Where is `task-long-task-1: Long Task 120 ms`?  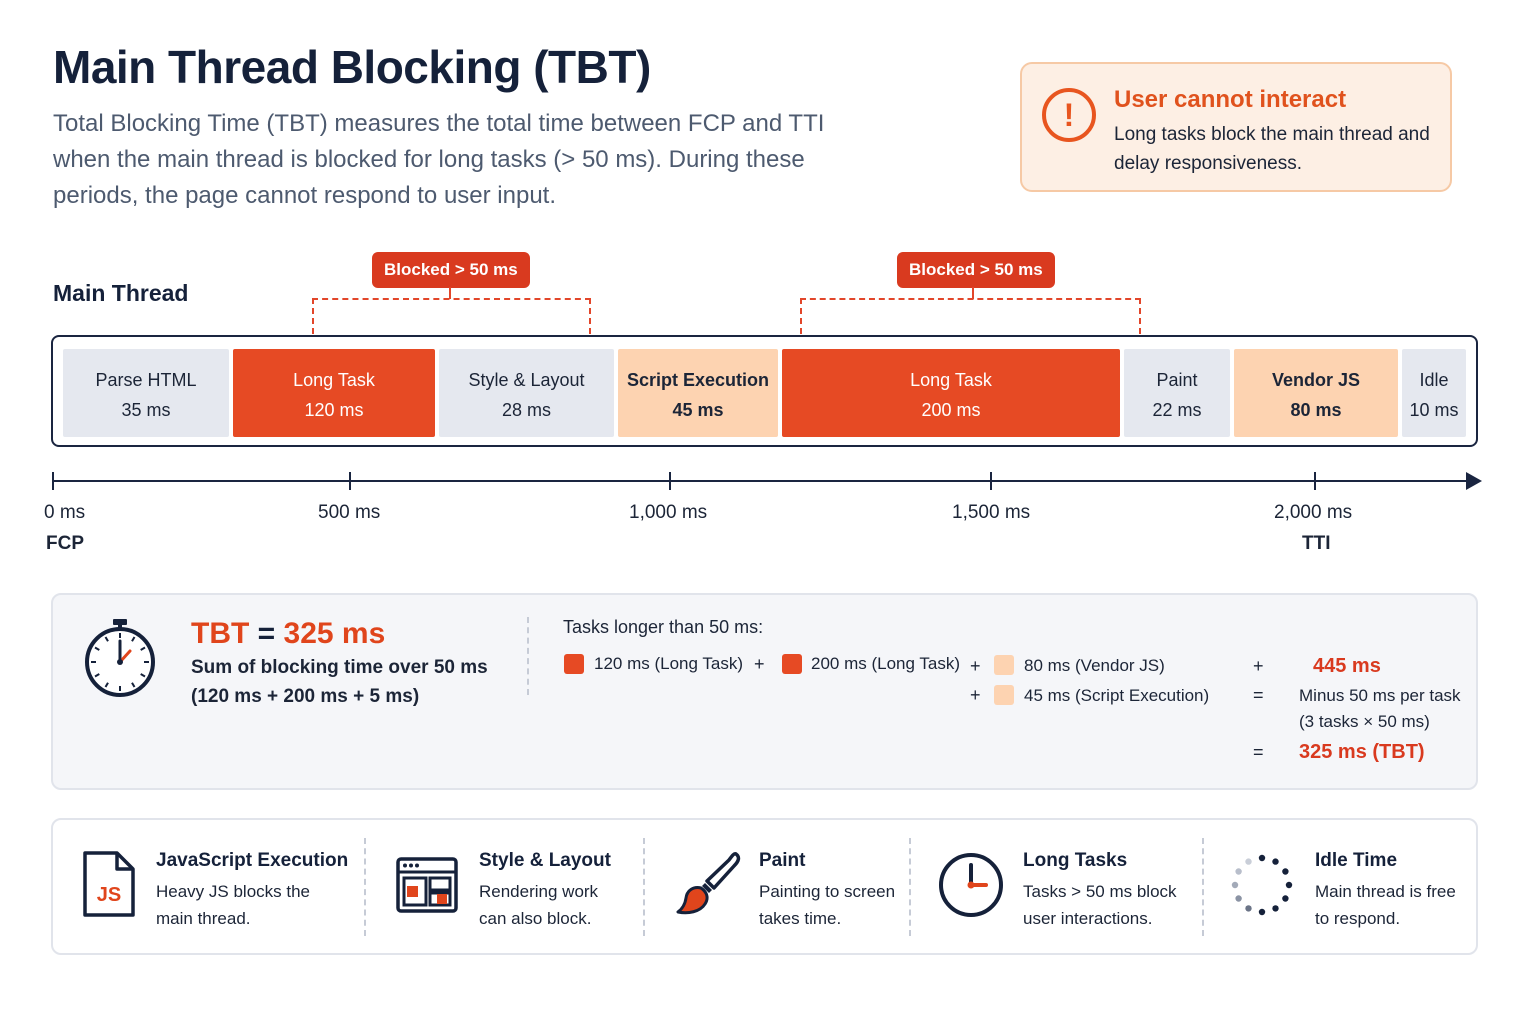
task-long-task-1: Long Task 120 ms is located at coordinates (334, 393).